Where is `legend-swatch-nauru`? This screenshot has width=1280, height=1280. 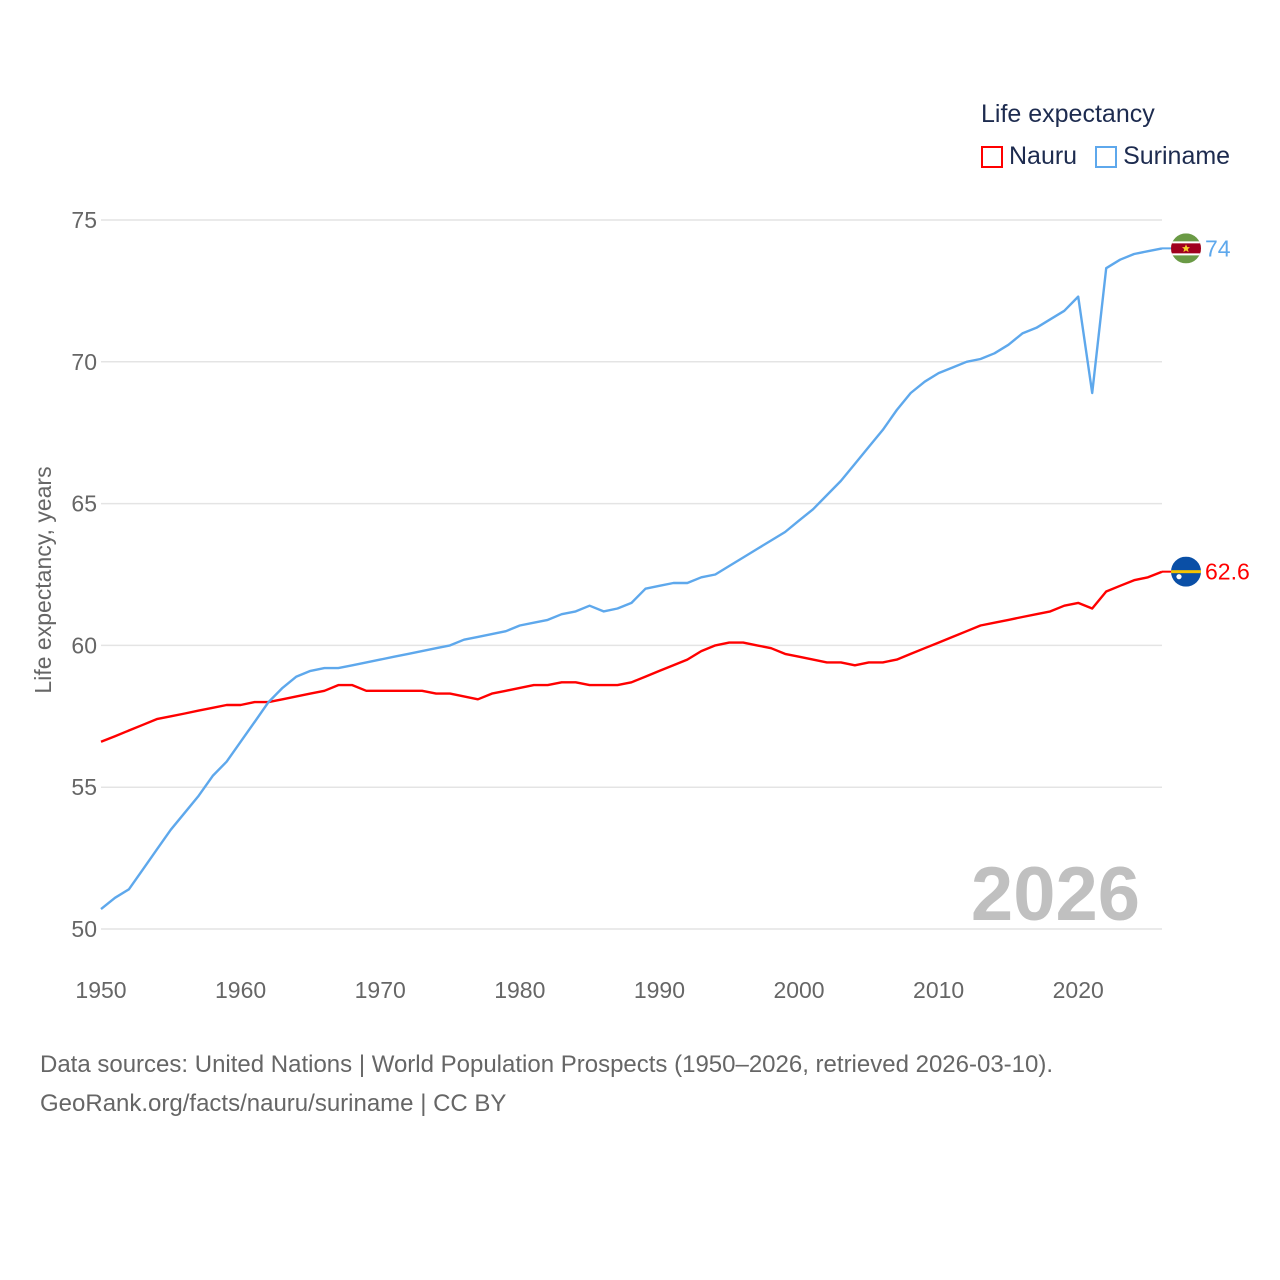 legend-swatch-nauru is located at coordinates (992, 156).